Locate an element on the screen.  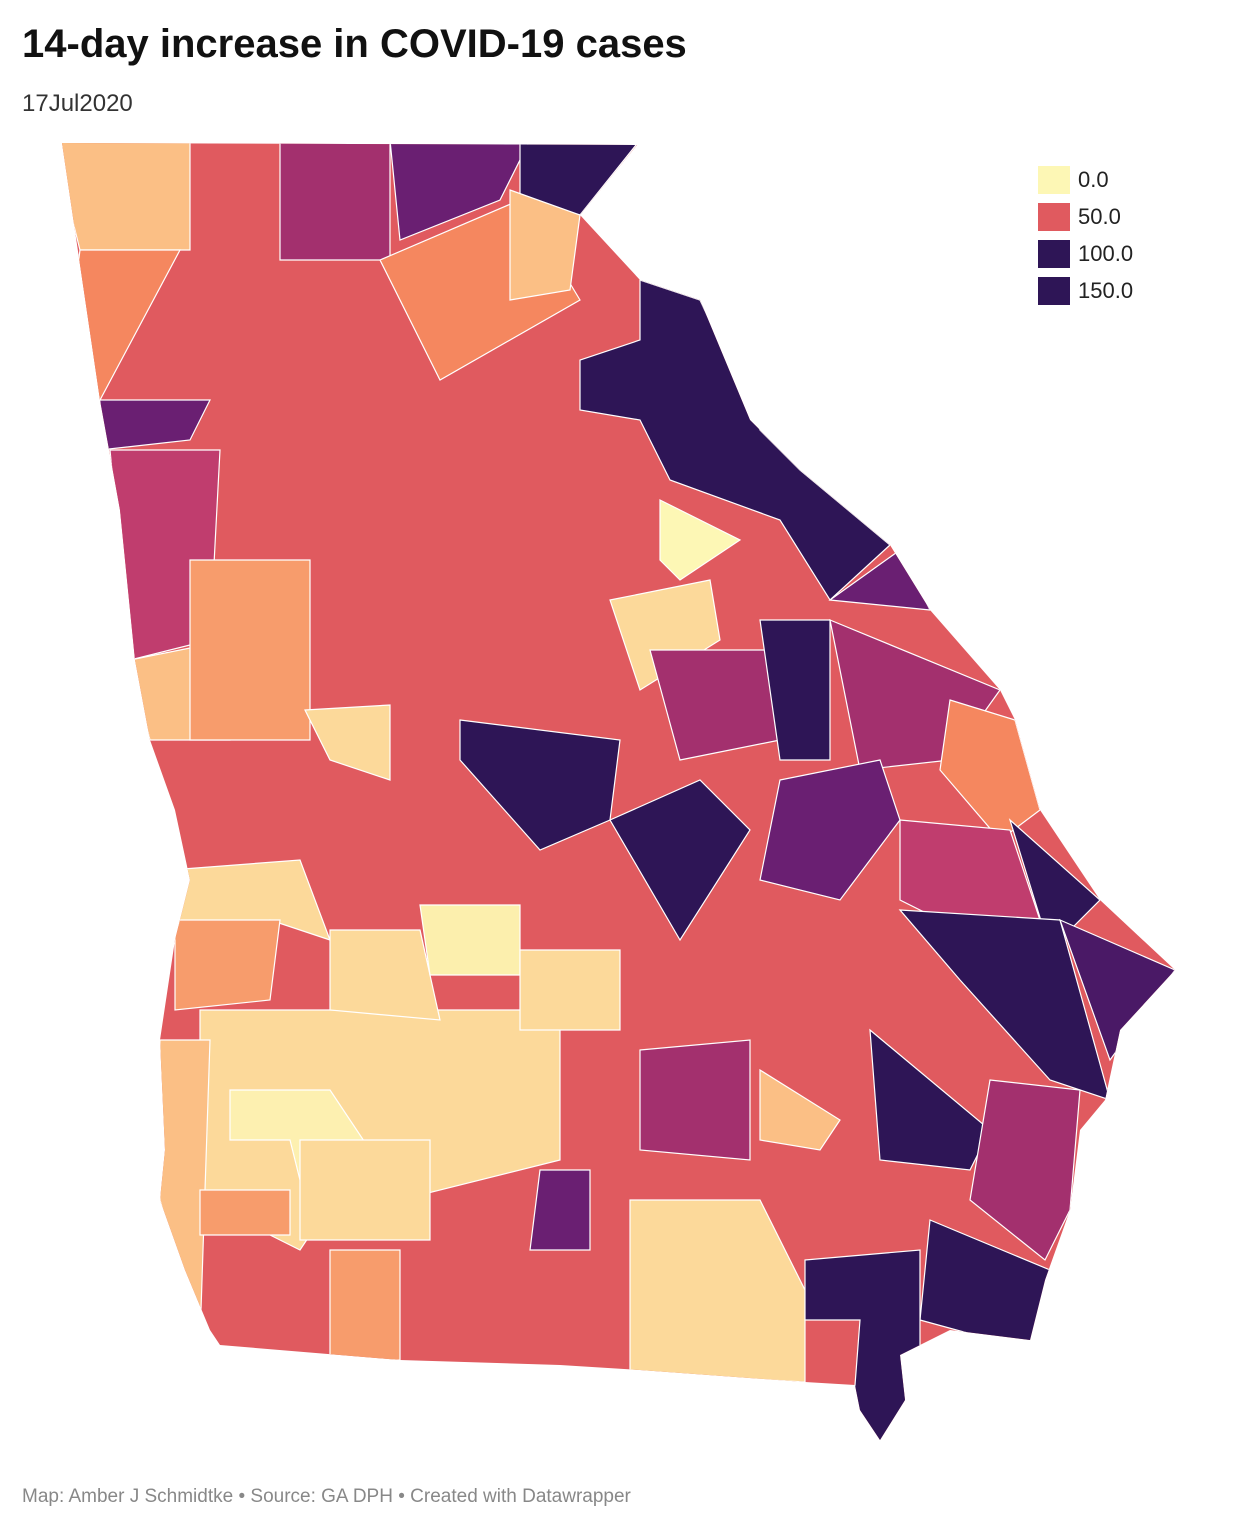
legend: 0.0 50.0 100.0 150.0 is located at coordinates (1085, 235).